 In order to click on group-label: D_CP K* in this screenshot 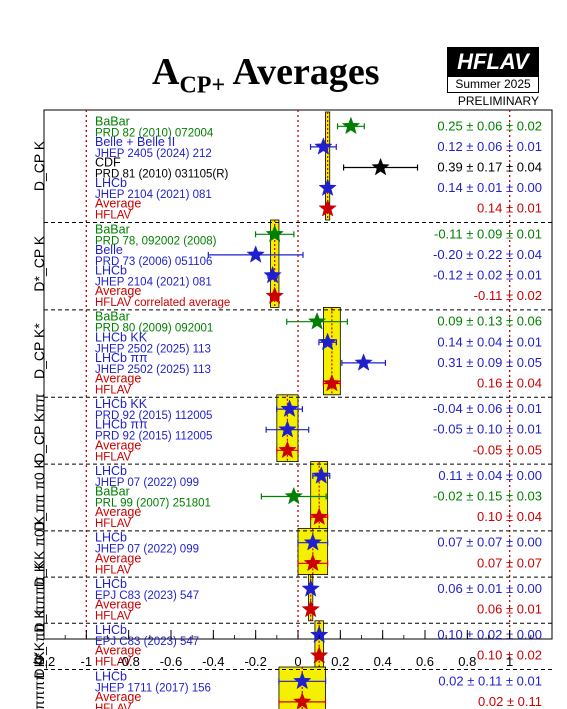, I will do `click(39, 351)`.